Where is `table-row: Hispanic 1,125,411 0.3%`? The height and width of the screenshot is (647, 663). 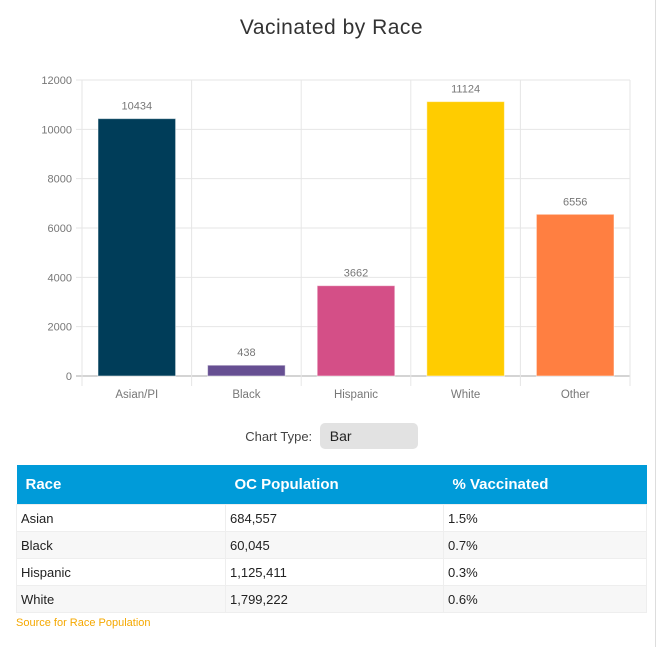 table-row: Hispanic 1,125,411 0.3% is located at coordinates (331, 572).